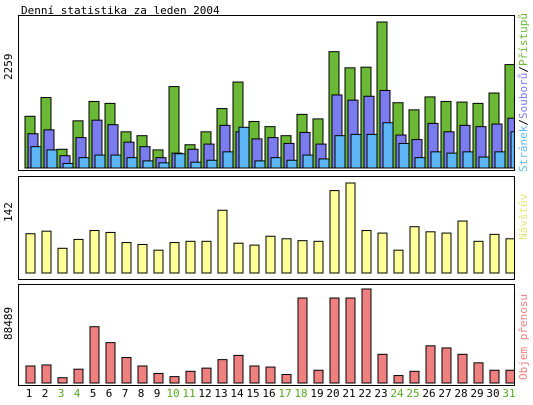 This screenshot has height=405, width=533. Describe the element at coordinates (29, 393) in the screenshot. I see `day-label-1: 1` at that location.